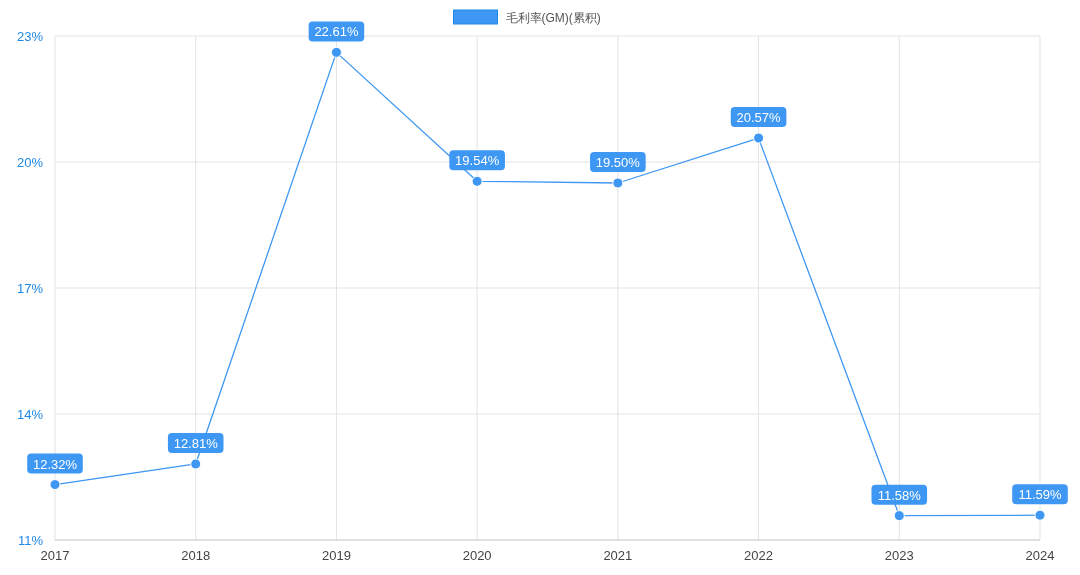 Image resolution: width=1080 pixels, height=575 pixels. I want to click on x-tick-label: 2022, so click(759, 555).